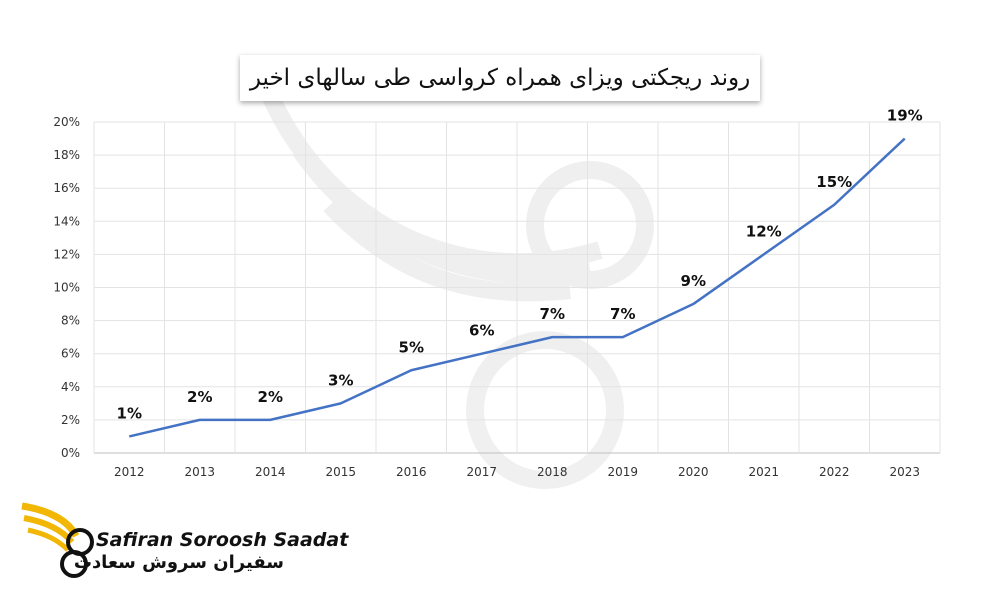 The width and height of the screenshot is (1000, 600). What do you see at coordinates (66, 221) in the screenshot?
I see `y-tick-label: 14%` at bounding box center [66, 221].